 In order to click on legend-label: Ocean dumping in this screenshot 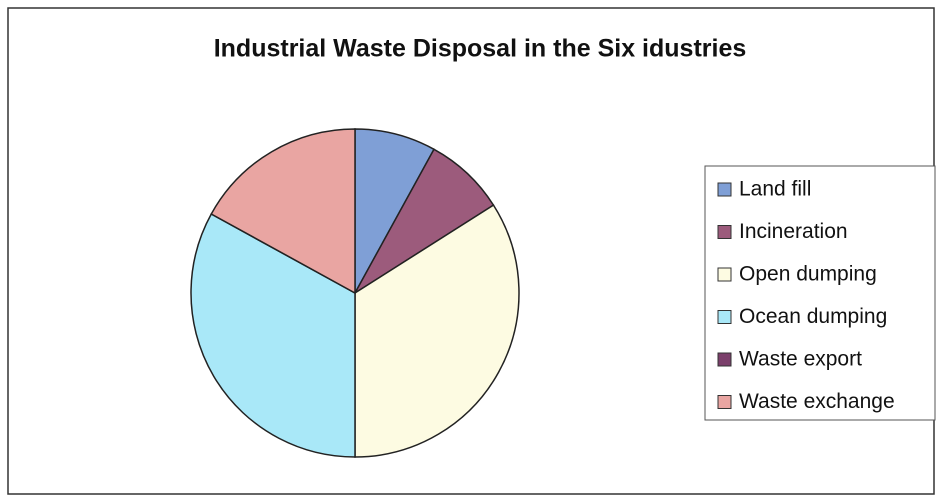, I will do `click(813, 316)`.